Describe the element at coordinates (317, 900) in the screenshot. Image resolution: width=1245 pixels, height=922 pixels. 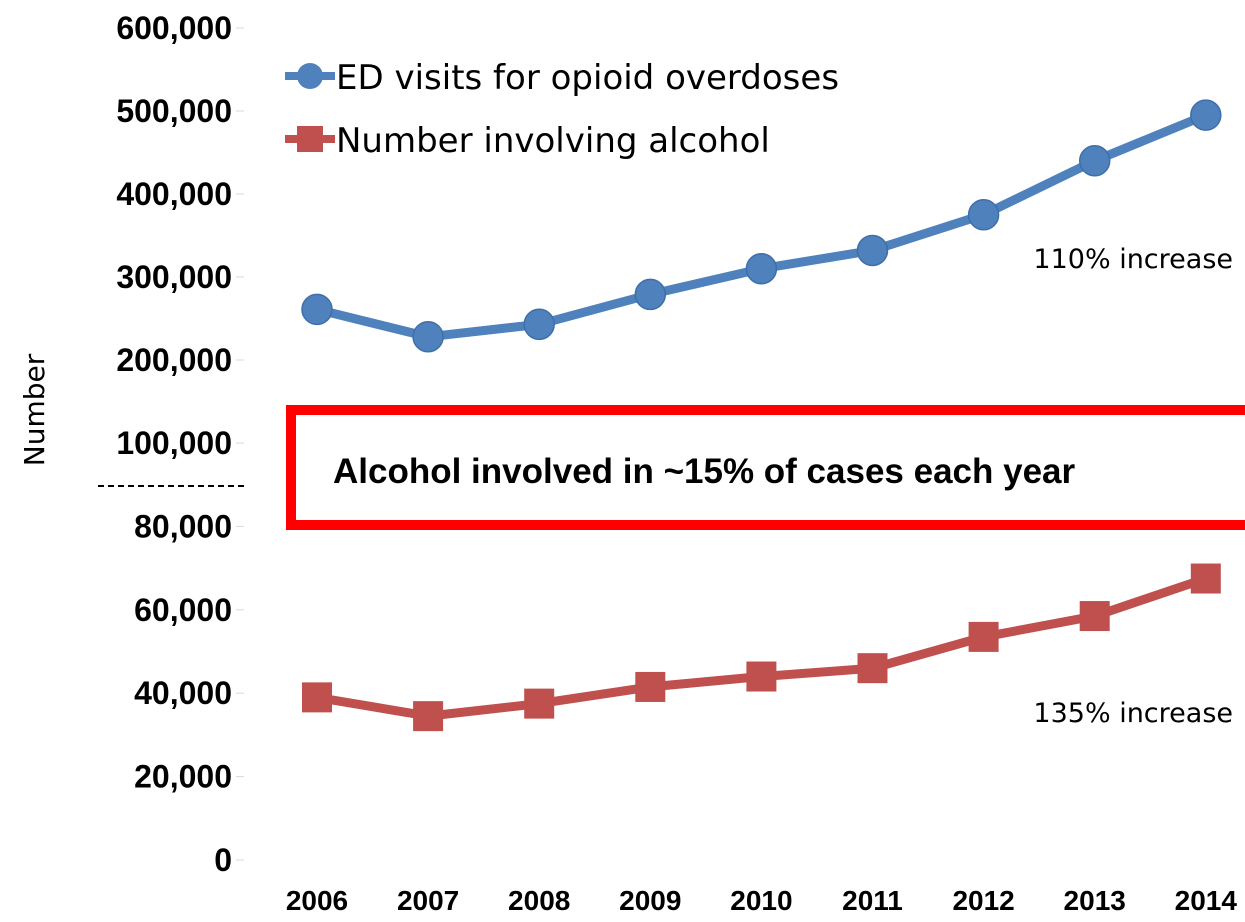
I see `x-tick-label: 2006` at that location.